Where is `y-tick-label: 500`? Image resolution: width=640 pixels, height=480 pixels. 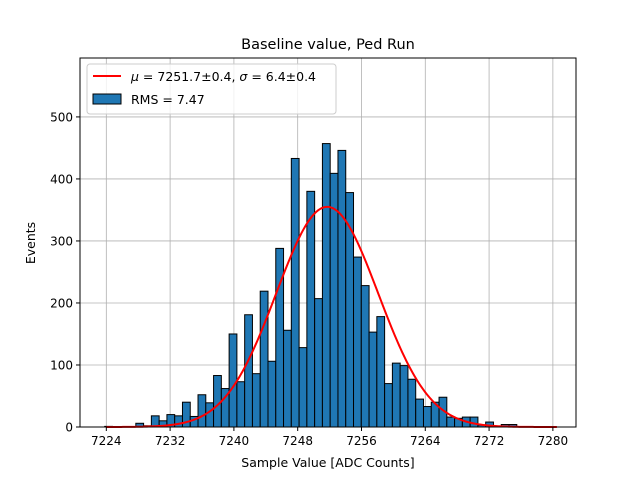
y-tick-label: 500 is located at coordinates (61, 117).